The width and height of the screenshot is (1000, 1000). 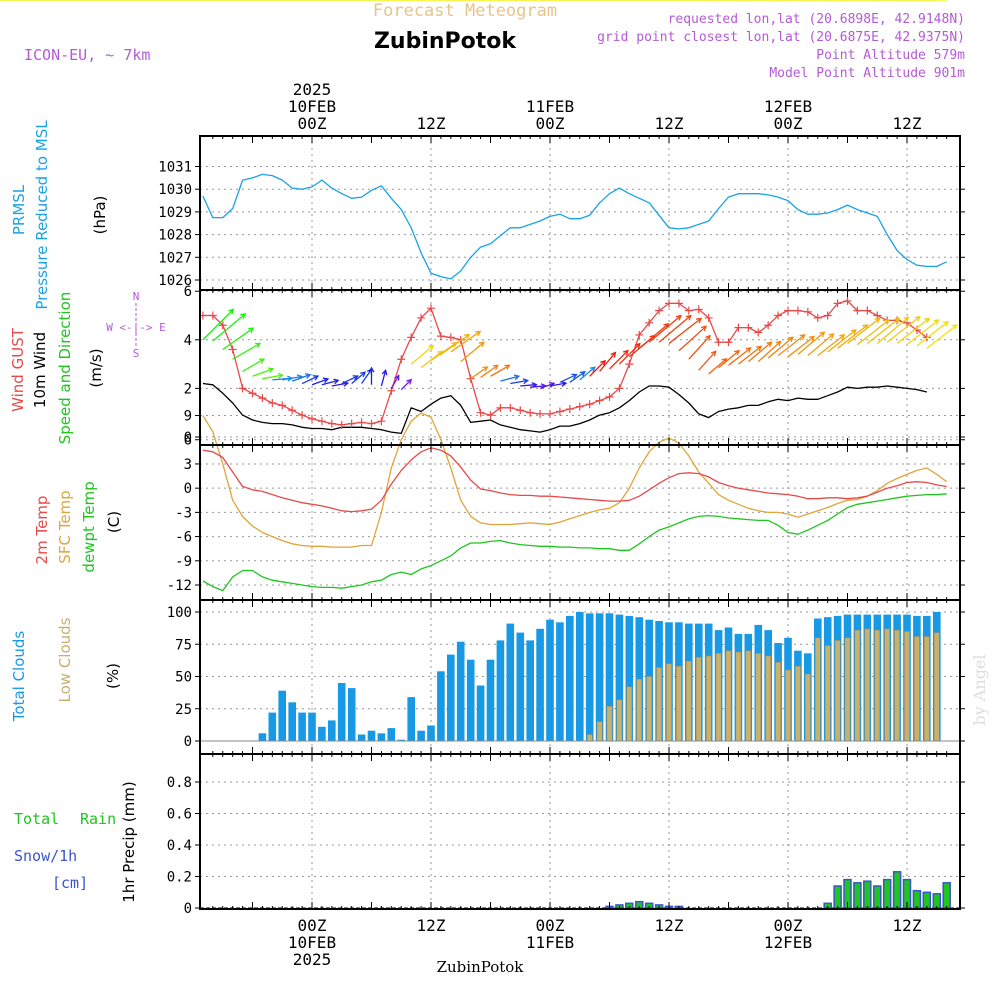 I want to click on model-altitude: Model Point Altitude 901m, so click(x=867, y=73).